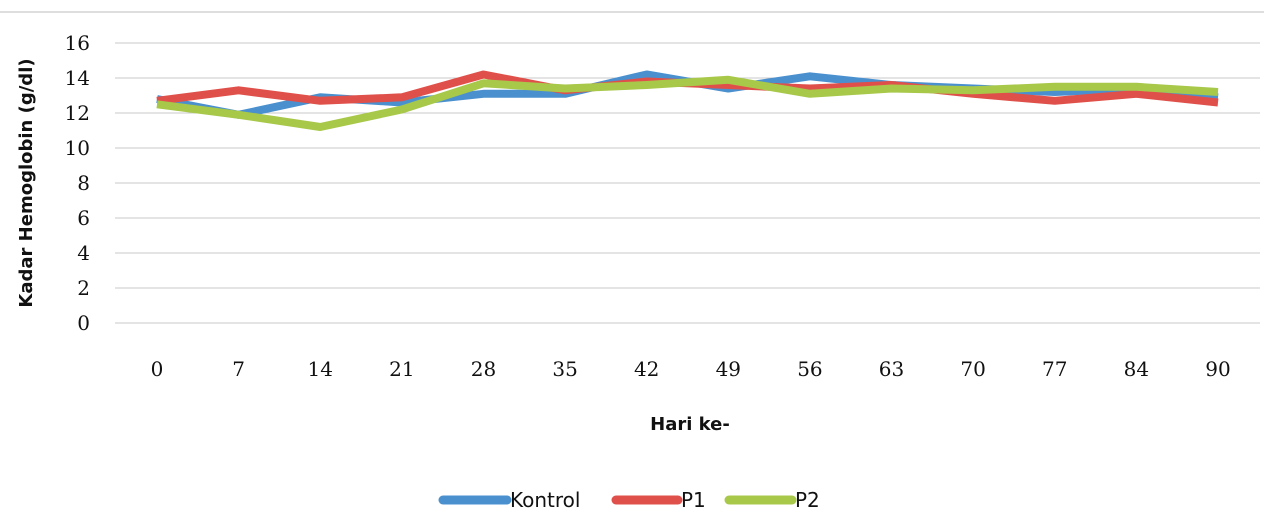 The image size is (1264, 512). I want to click on y-tick-label: 10, so click(77, 148).